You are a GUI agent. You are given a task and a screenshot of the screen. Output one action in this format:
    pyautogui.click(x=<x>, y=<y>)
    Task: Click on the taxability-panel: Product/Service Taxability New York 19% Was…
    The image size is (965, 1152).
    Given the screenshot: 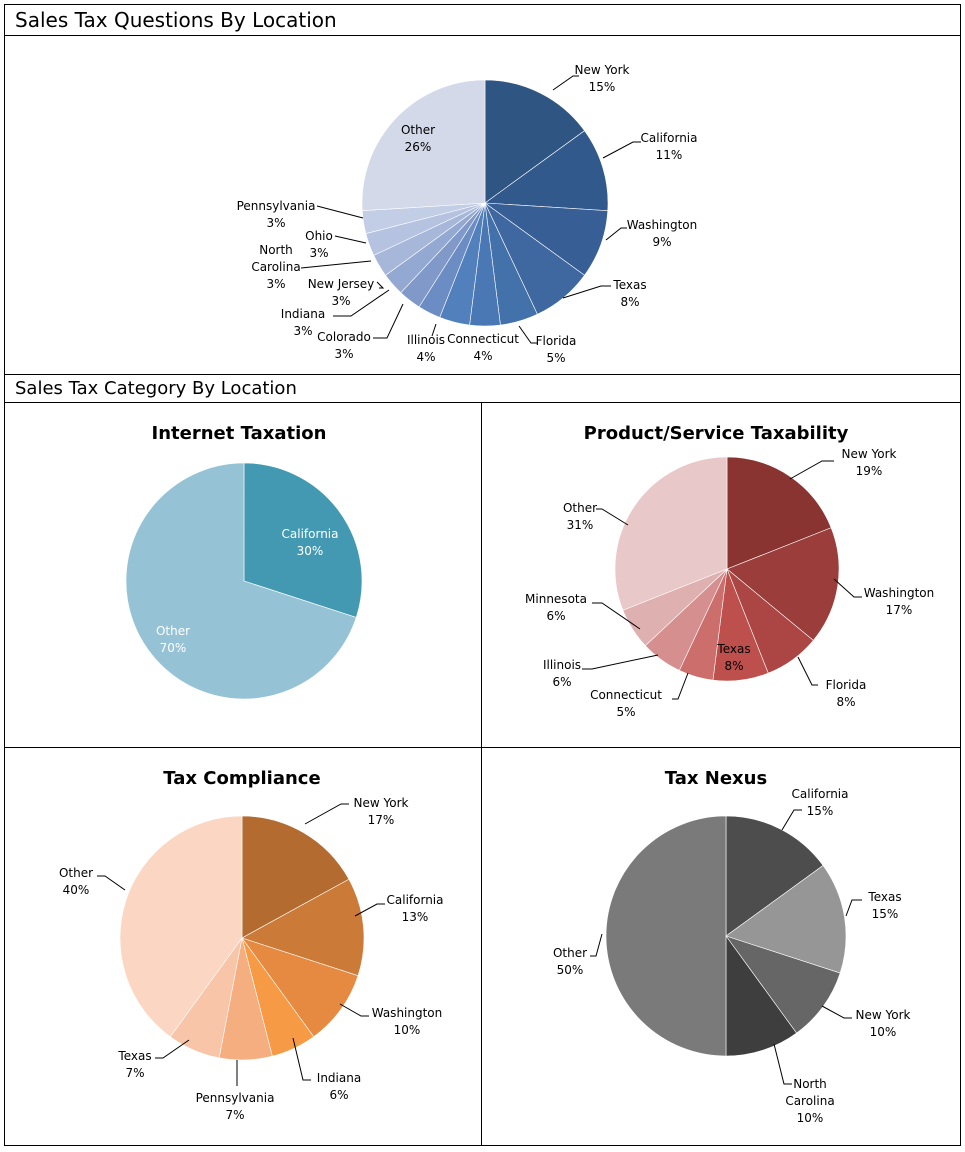 What is the action you would take?
    pyautogui.click(x=721, y=575)
    